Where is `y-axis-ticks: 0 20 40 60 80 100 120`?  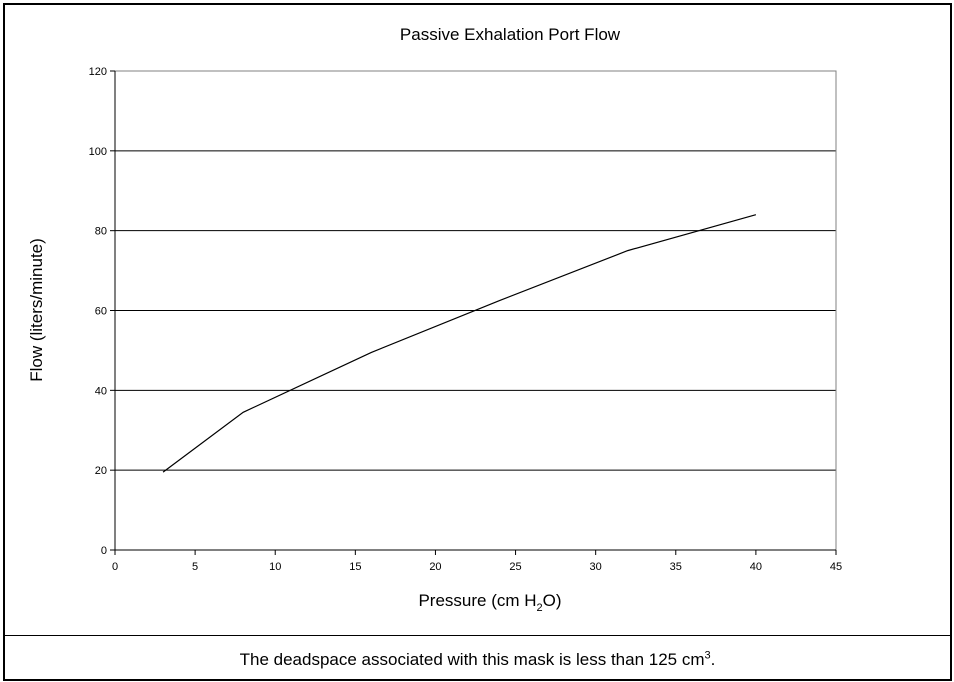 y-axis-ticks: 0 20 40 60 80 100 120 is located at coordinates (102, 311).